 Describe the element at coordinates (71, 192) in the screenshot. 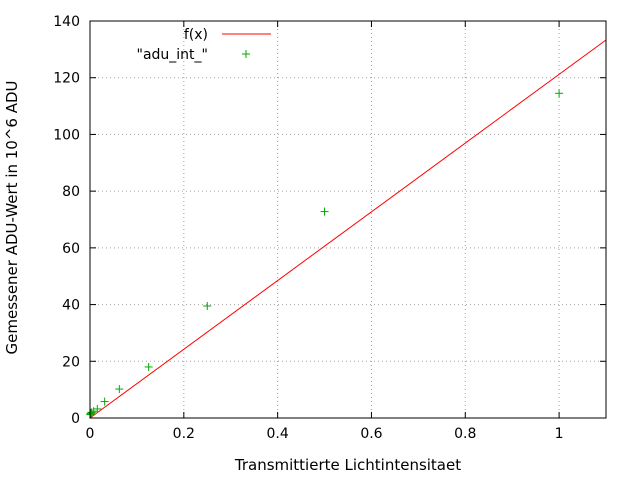

I see `y-tick-label: 80` at that location.